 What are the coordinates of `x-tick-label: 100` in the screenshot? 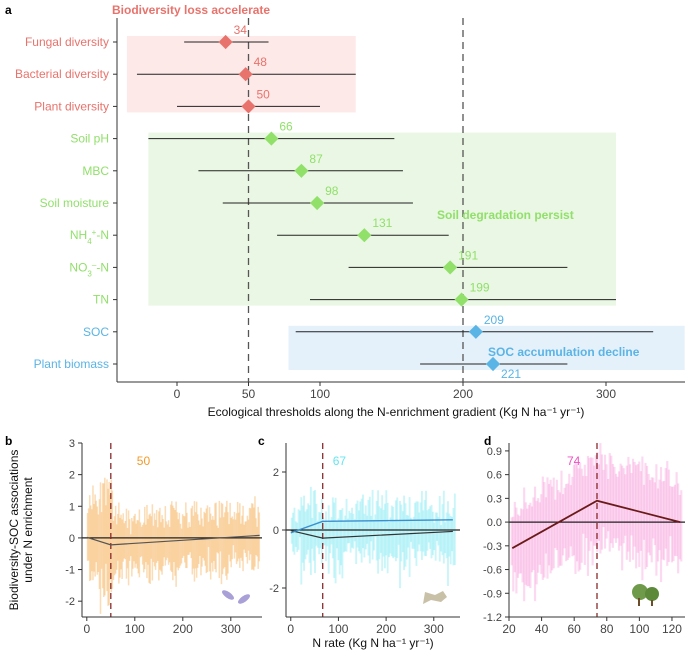 It's located at (135, 629).